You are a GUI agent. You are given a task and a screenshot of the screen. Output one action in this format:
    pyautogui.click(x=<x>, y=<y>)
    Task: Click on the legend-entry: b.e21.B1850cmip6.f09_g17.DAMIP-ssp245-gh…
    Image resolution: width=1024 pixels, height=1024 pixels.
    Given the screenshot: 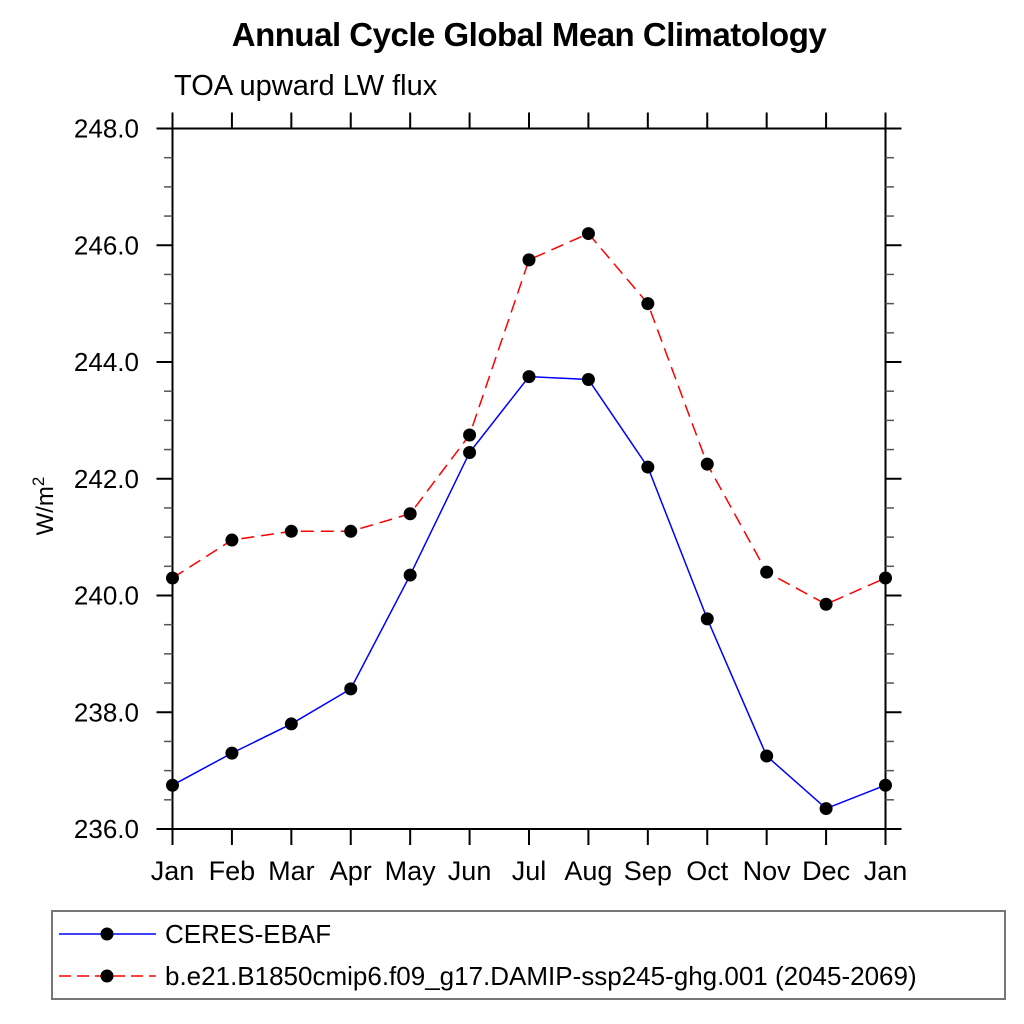 What is the action you would take?
    pyautogui.click(x=531, y=976)
    